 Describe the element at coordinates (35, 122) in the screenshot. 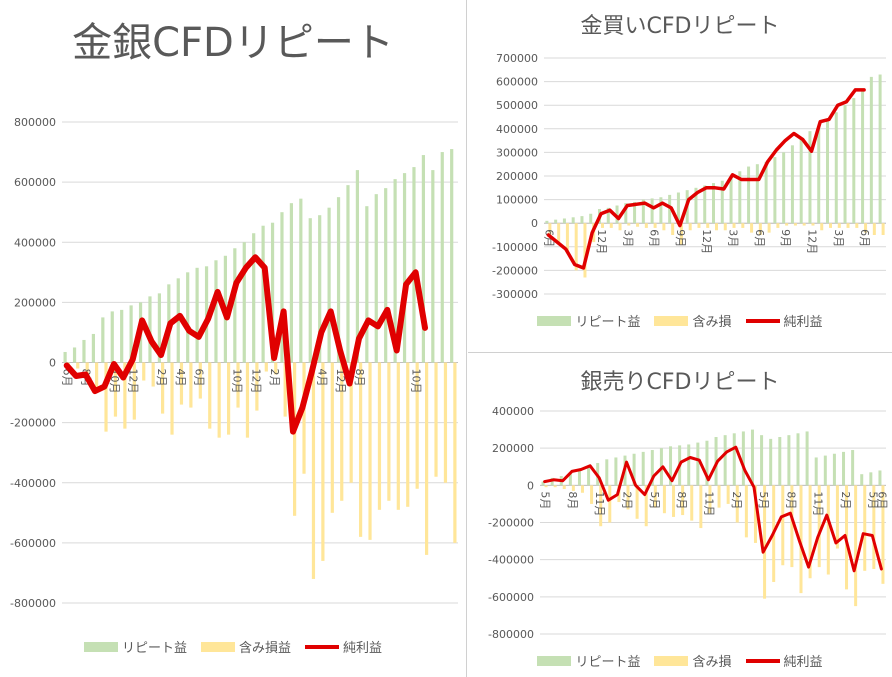

I see `y-tick-label: 800000` at that location.